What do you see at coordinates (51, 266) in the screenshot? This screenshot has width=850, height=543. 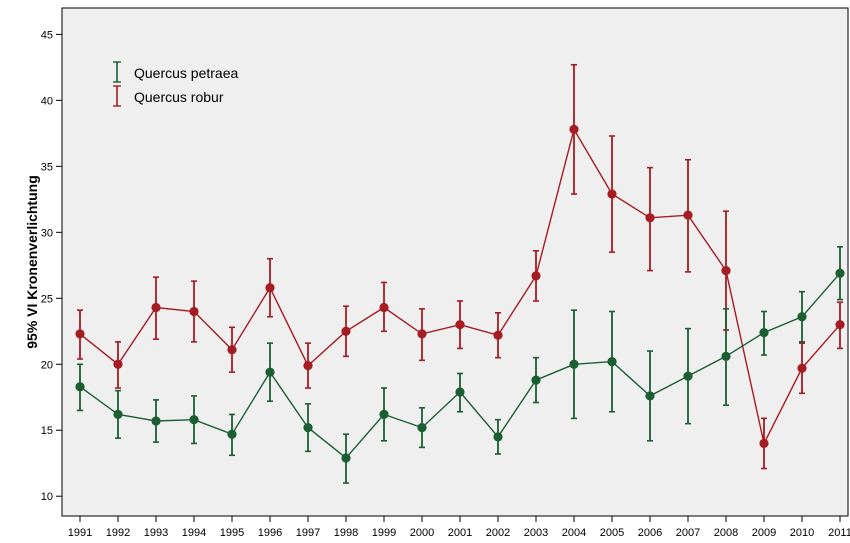 I see `y-axis: 10 15 20 25 30 35 40 45` at bounding box center [51, 266].